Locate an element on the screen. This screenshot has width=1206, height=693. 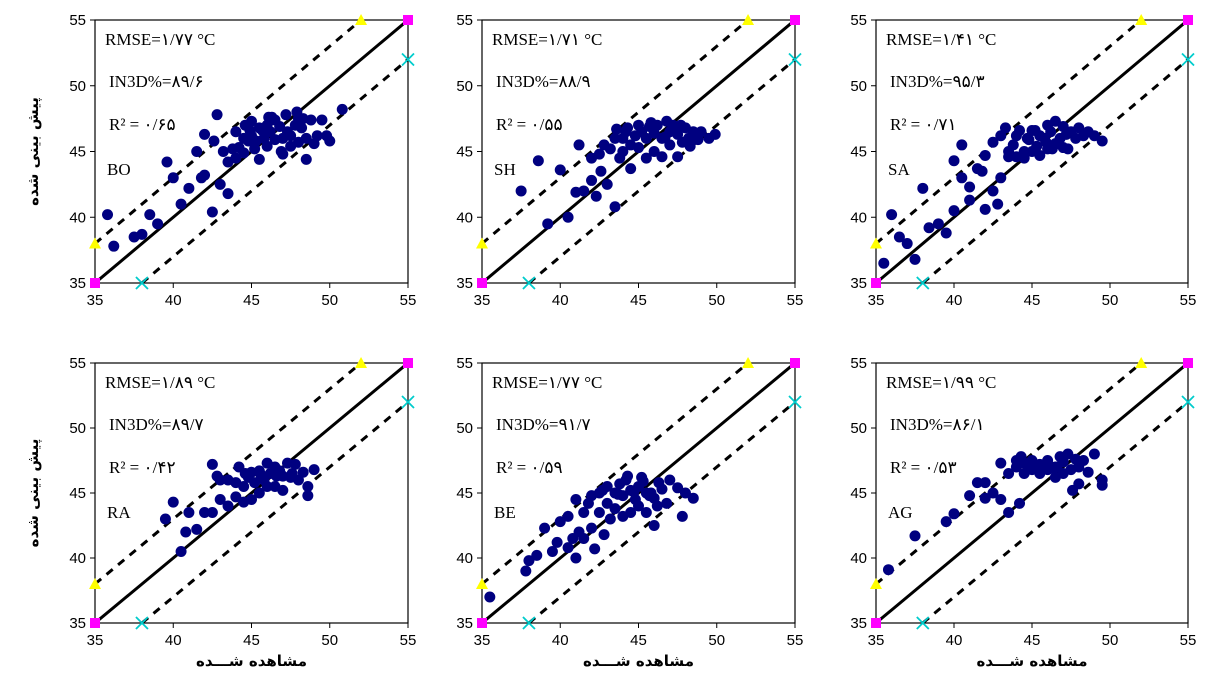
x-tick-label: 35 is located at coordinates (482, 300).